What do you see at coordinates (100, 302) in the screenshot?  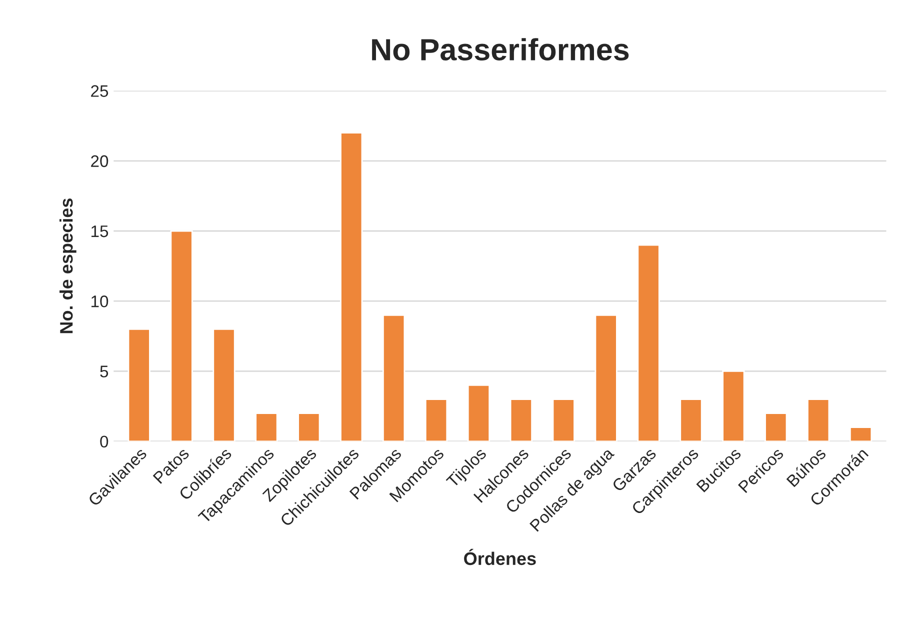 I see `y-tick-label: 10` at bounding box center [100, 302].